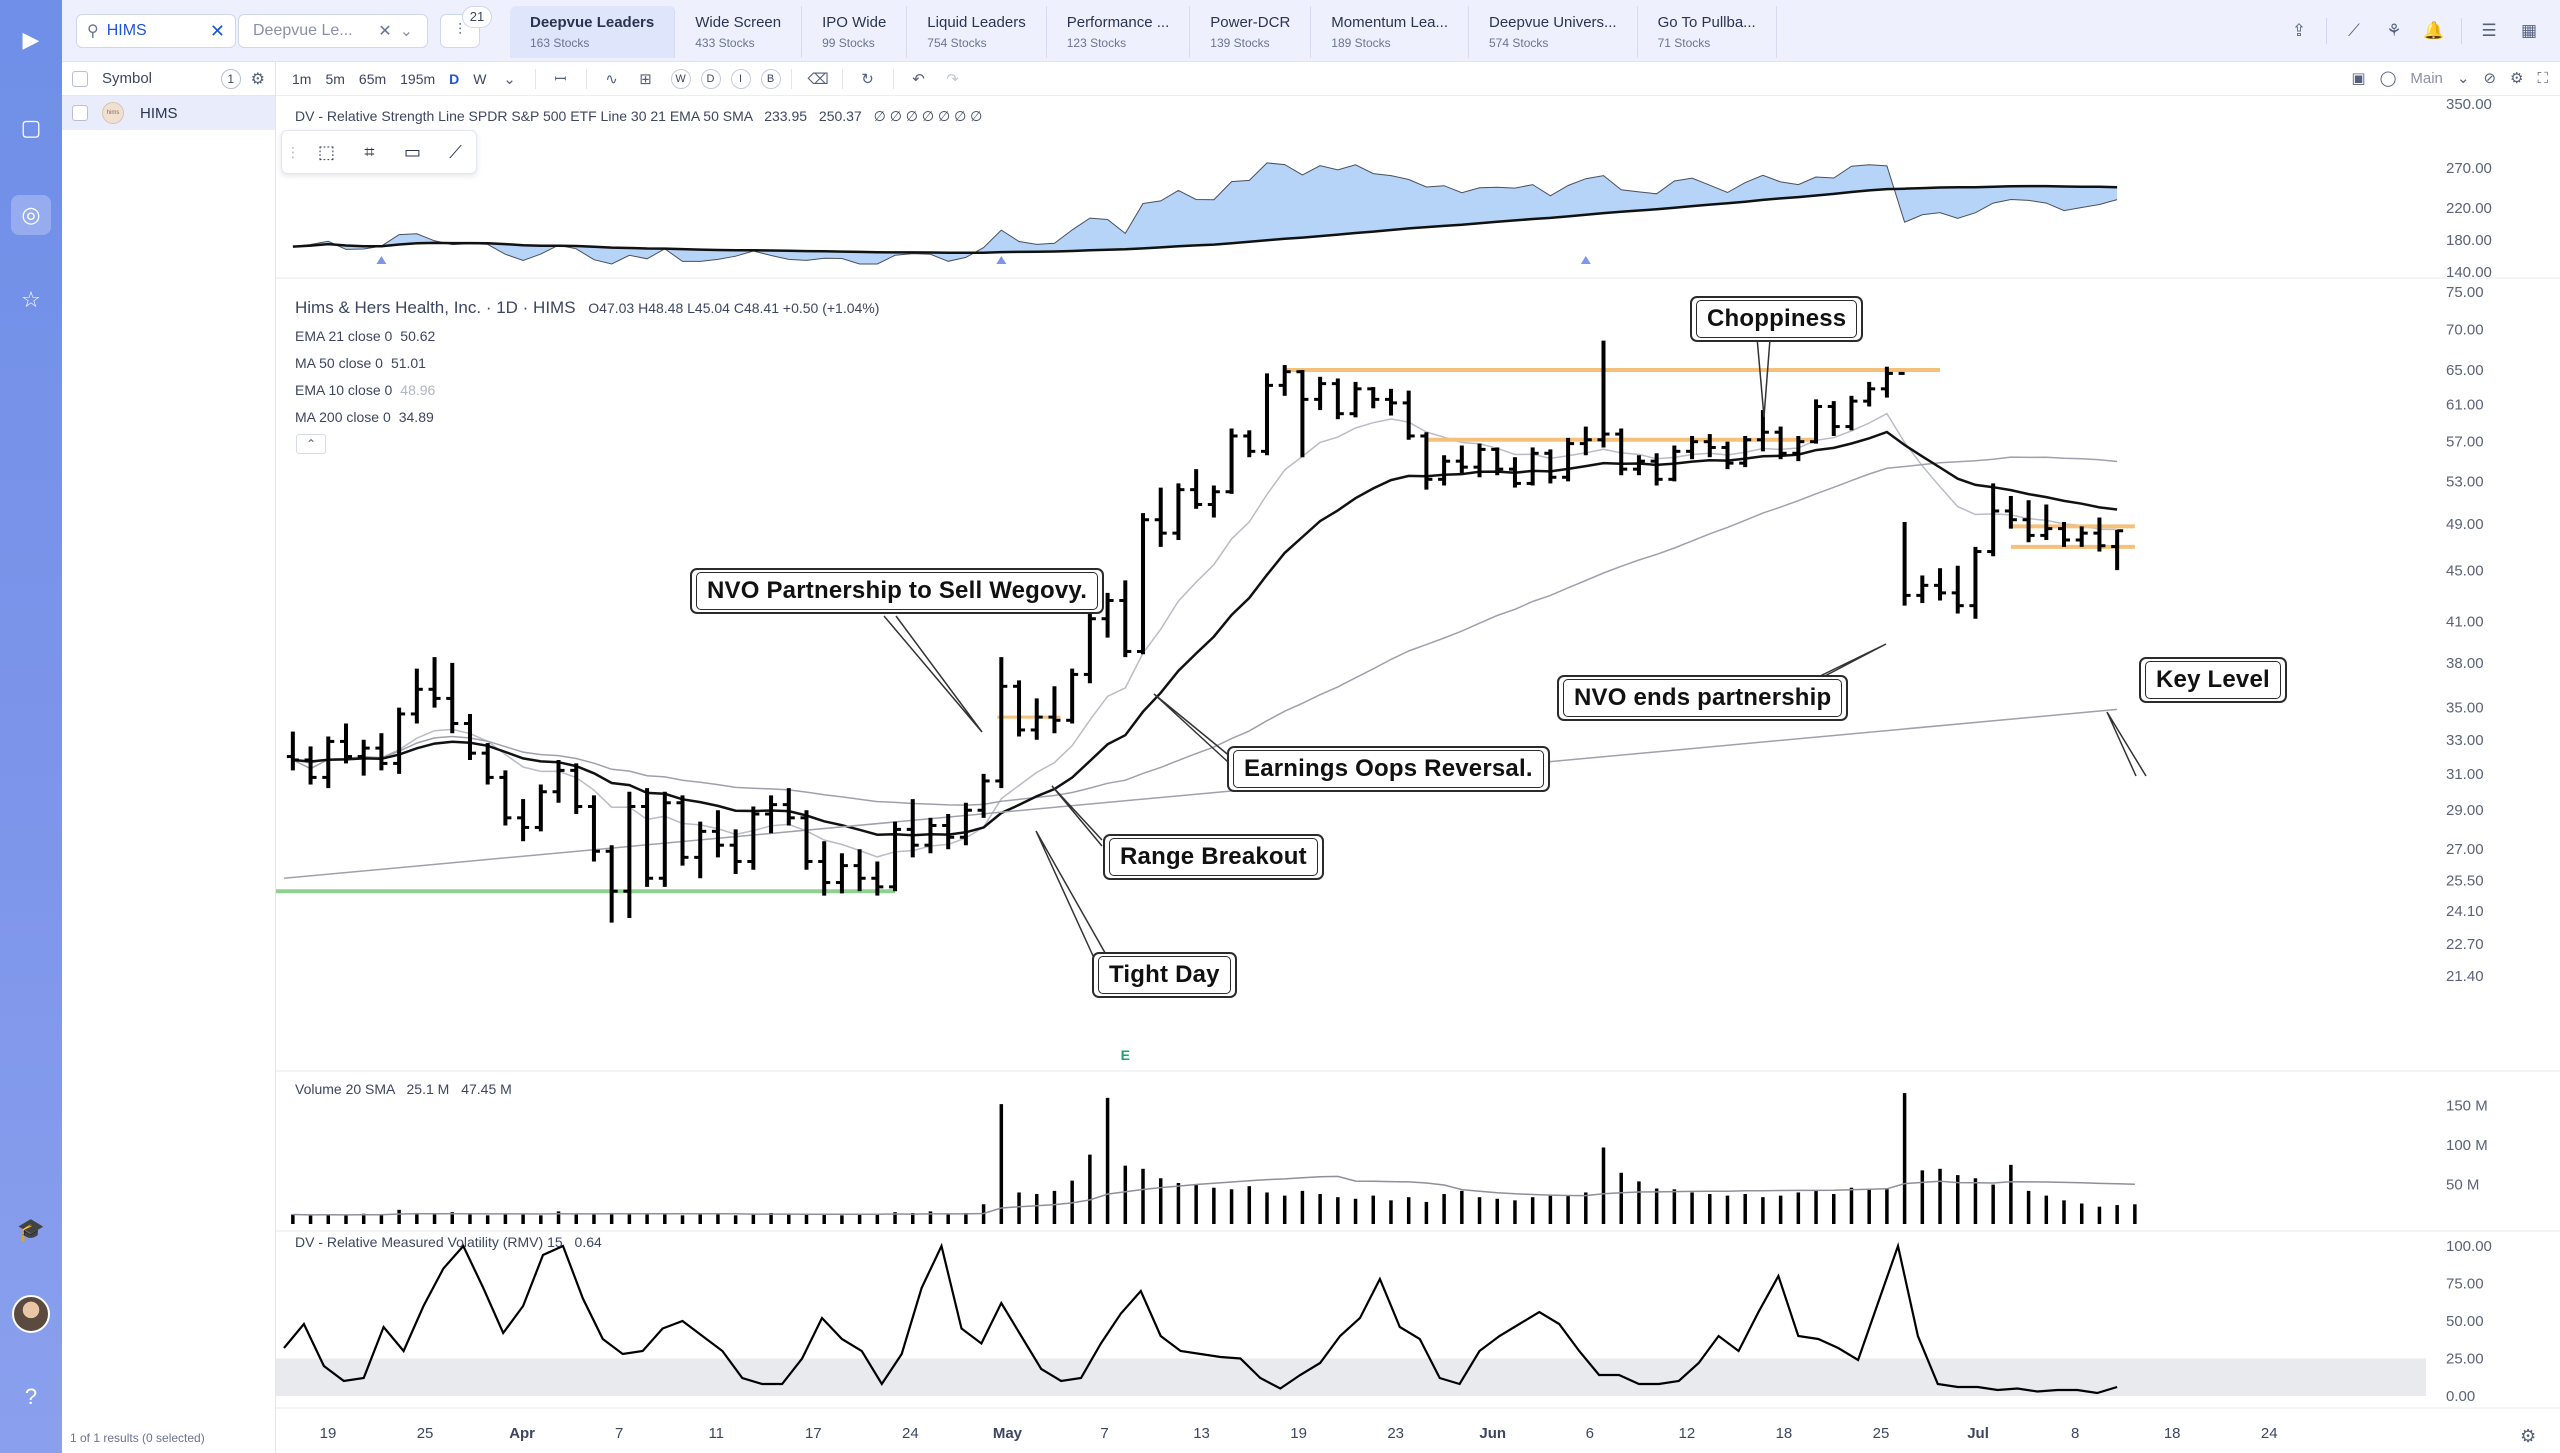  Describe the element at coordinates (2075, 1433) in the screenshot. I see `x-axis-label: 8` at that location.